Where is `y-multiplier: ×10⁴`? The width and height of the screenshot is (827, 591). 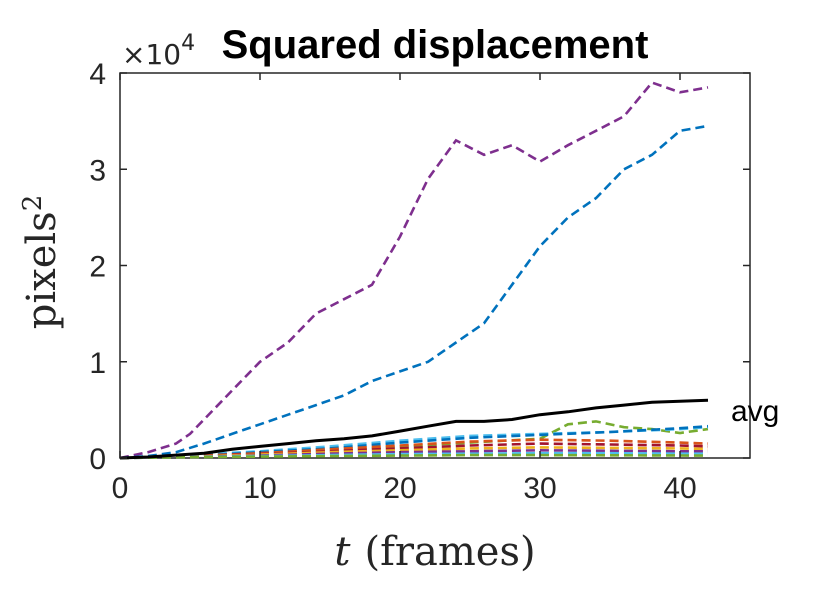 y-multiplier: ×10⁴ is located at coordinates (158, 51).